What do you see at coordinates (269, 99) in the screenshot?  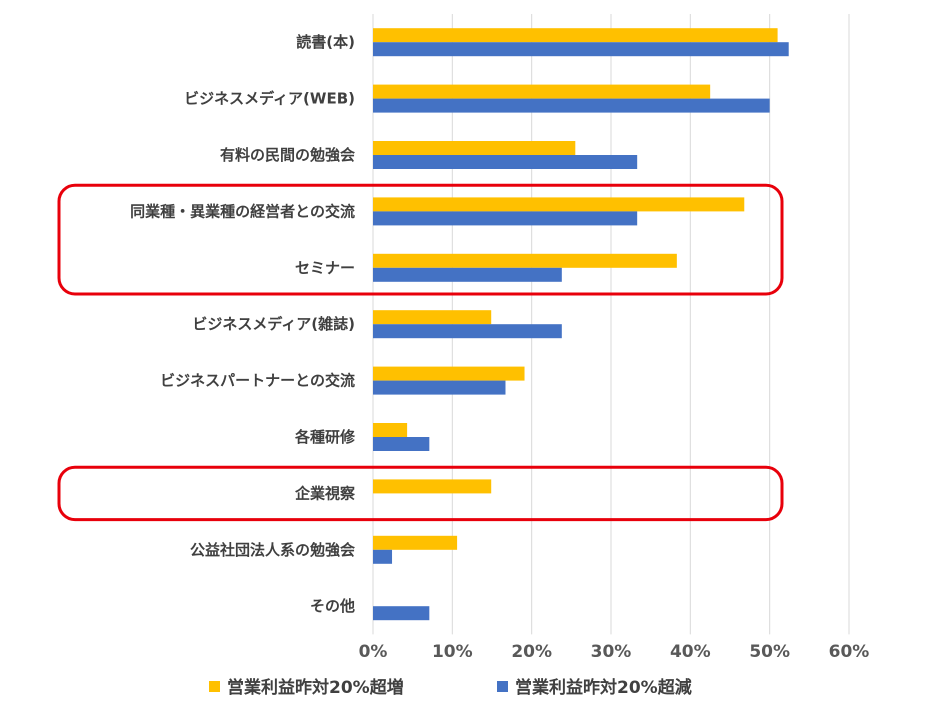 I see `category-label: ビジネスメディア(WEB)` at bounding box center [269, 99].